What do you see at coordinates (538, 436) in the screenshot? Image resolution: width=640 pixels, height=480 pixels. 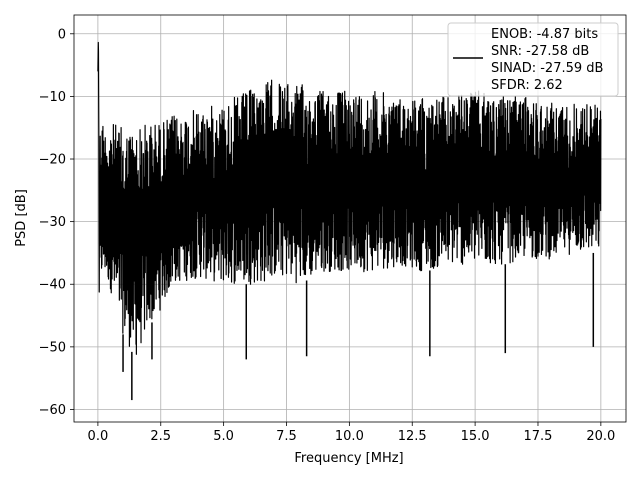 I see `x-tick-label: 17.5` at bounding box center [538, 436].